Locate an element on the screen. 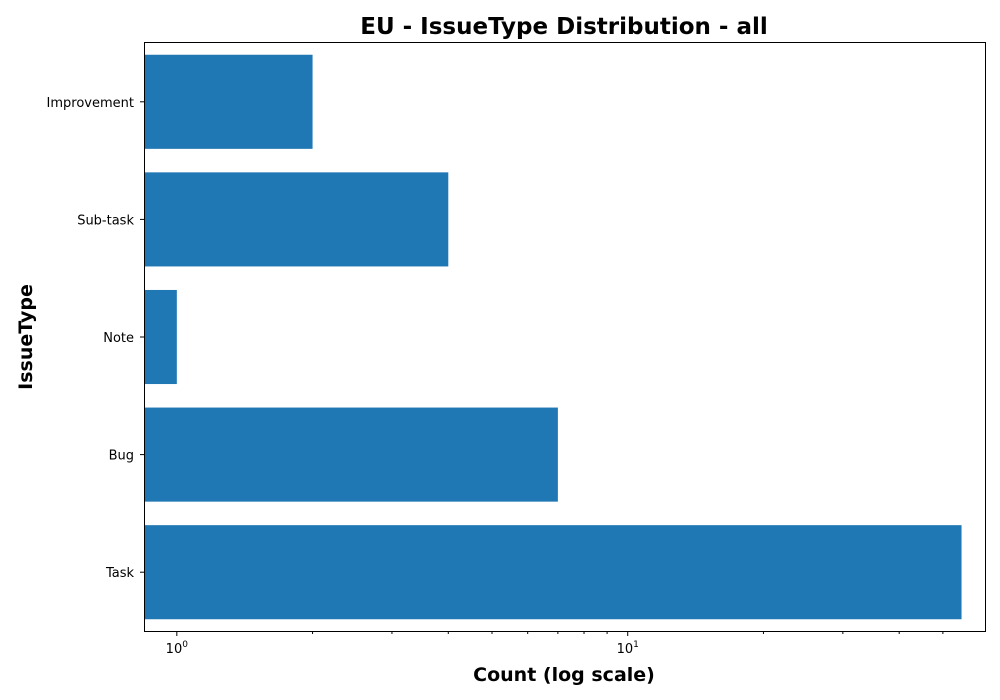 This screenshot has width=1000, height=700. y-tick-label-task: Task is located at coordinates (120, 573).